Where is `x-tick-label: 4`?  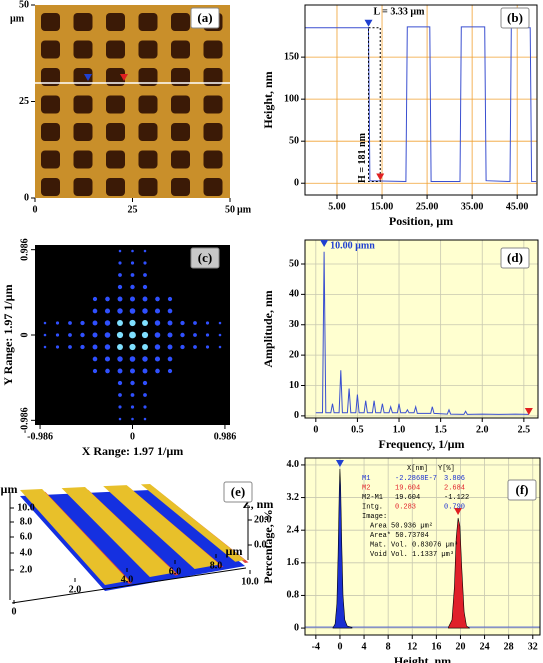 x-tick-label: 4 is located at coordinates (364, 646).